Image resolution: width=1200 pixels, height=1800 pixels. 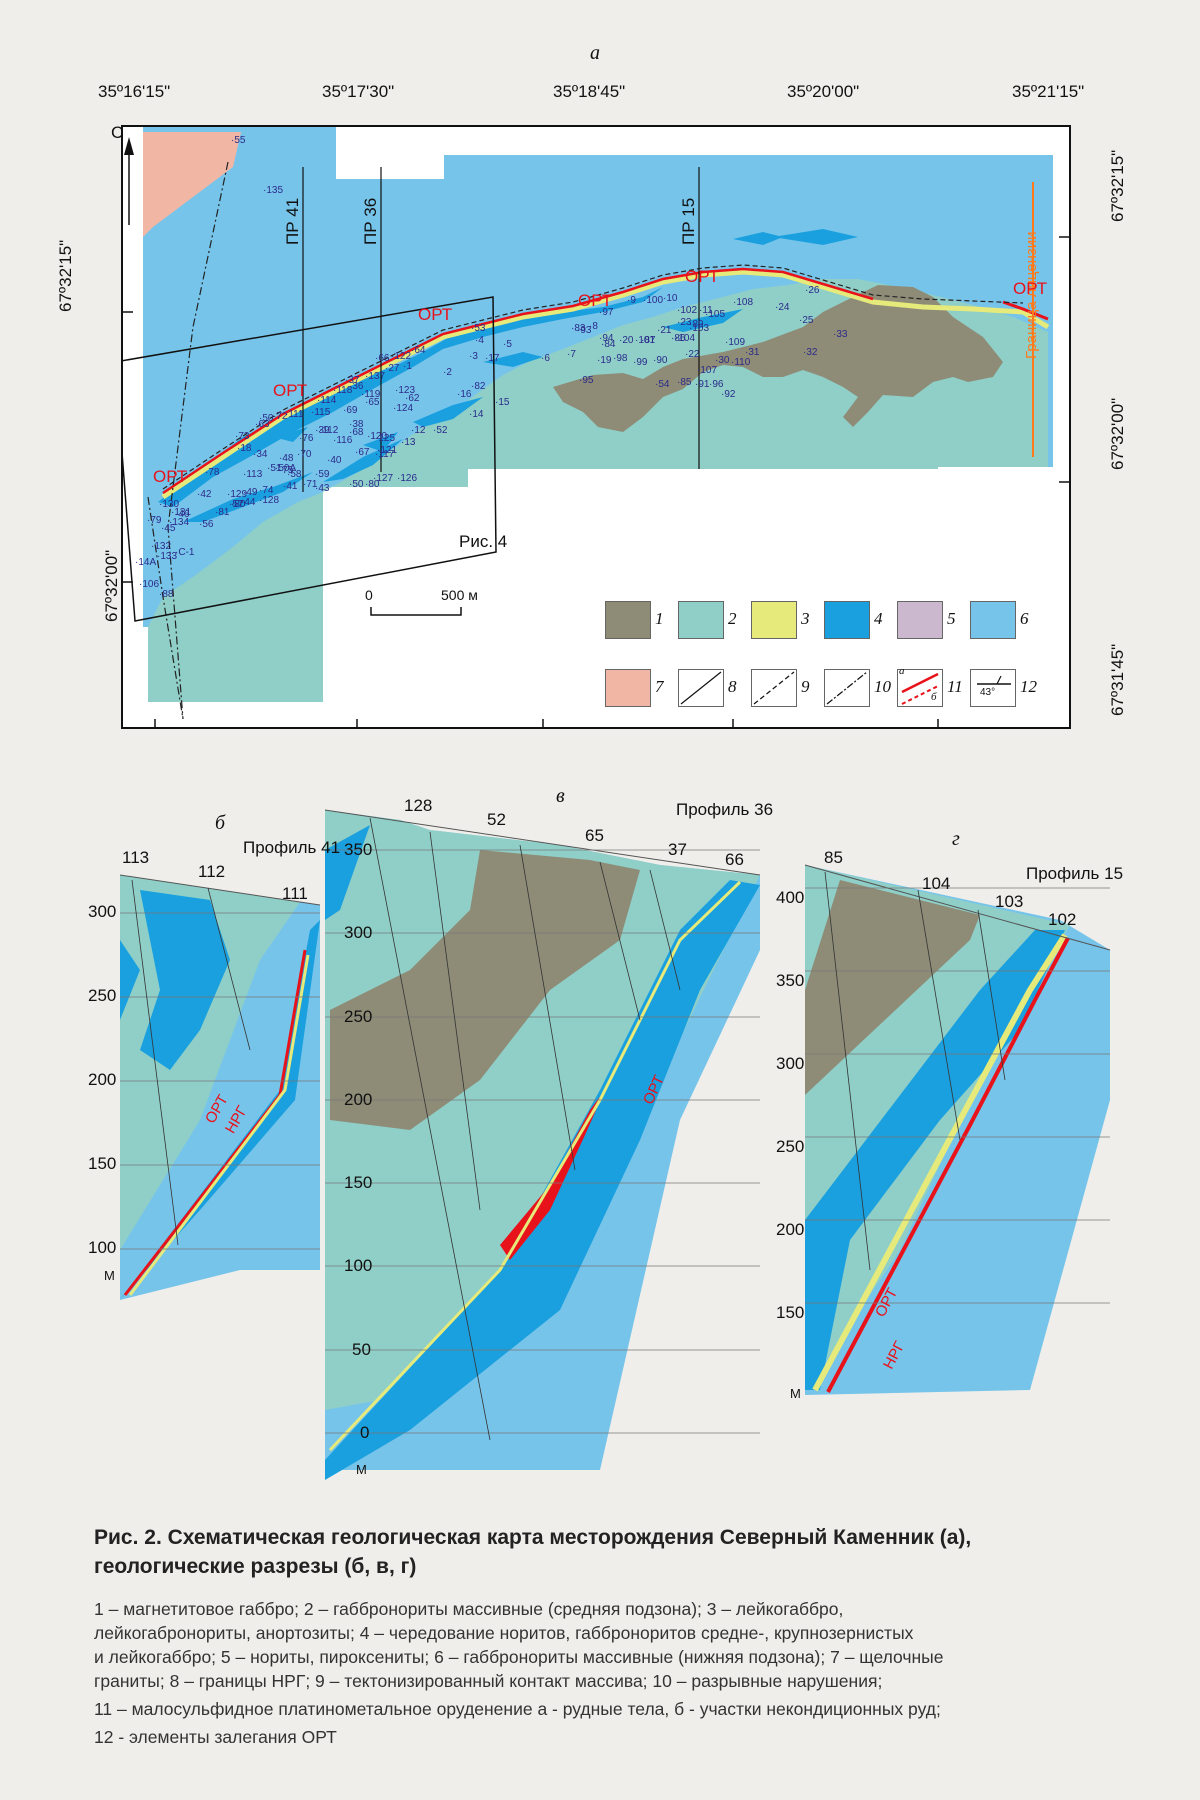 What do you see at coordinates (1009, 901) in the screenshot?
I see `borehole-label: 103` at bounding box center [1009, 901].